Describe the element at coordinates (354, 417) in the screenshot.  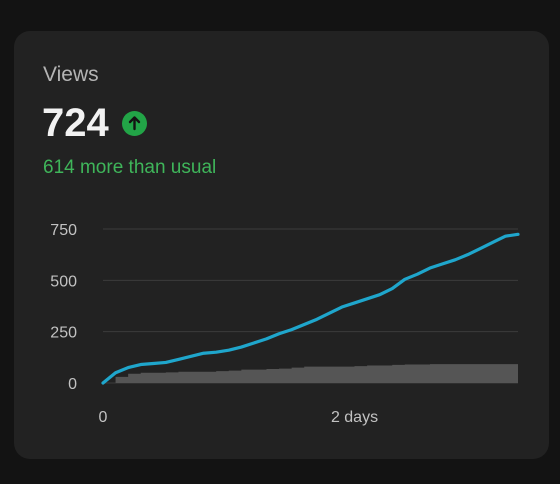
I see `x-tick-label: 2 days` at that location.